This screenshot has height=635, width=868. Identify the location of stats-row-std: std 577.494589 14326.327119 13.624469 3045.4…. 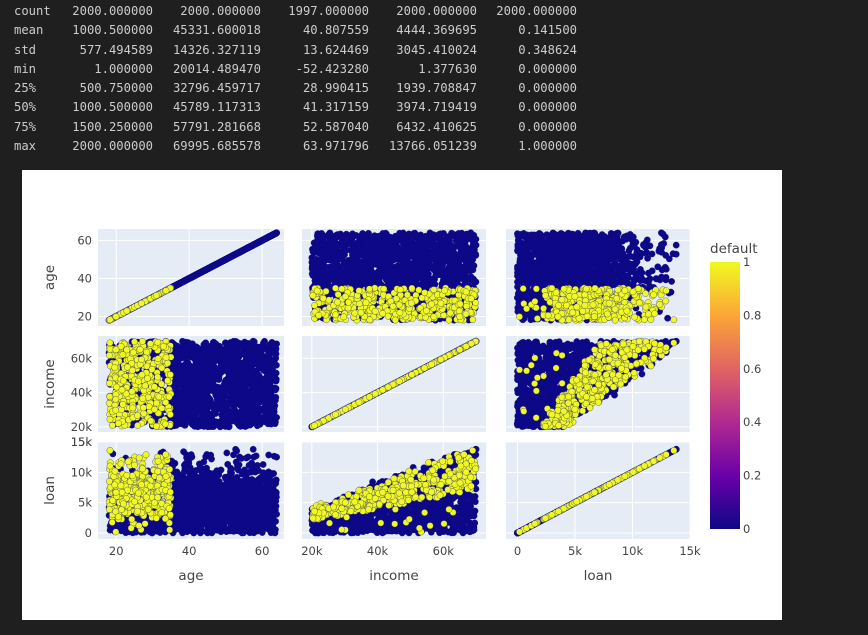
(295, 50).